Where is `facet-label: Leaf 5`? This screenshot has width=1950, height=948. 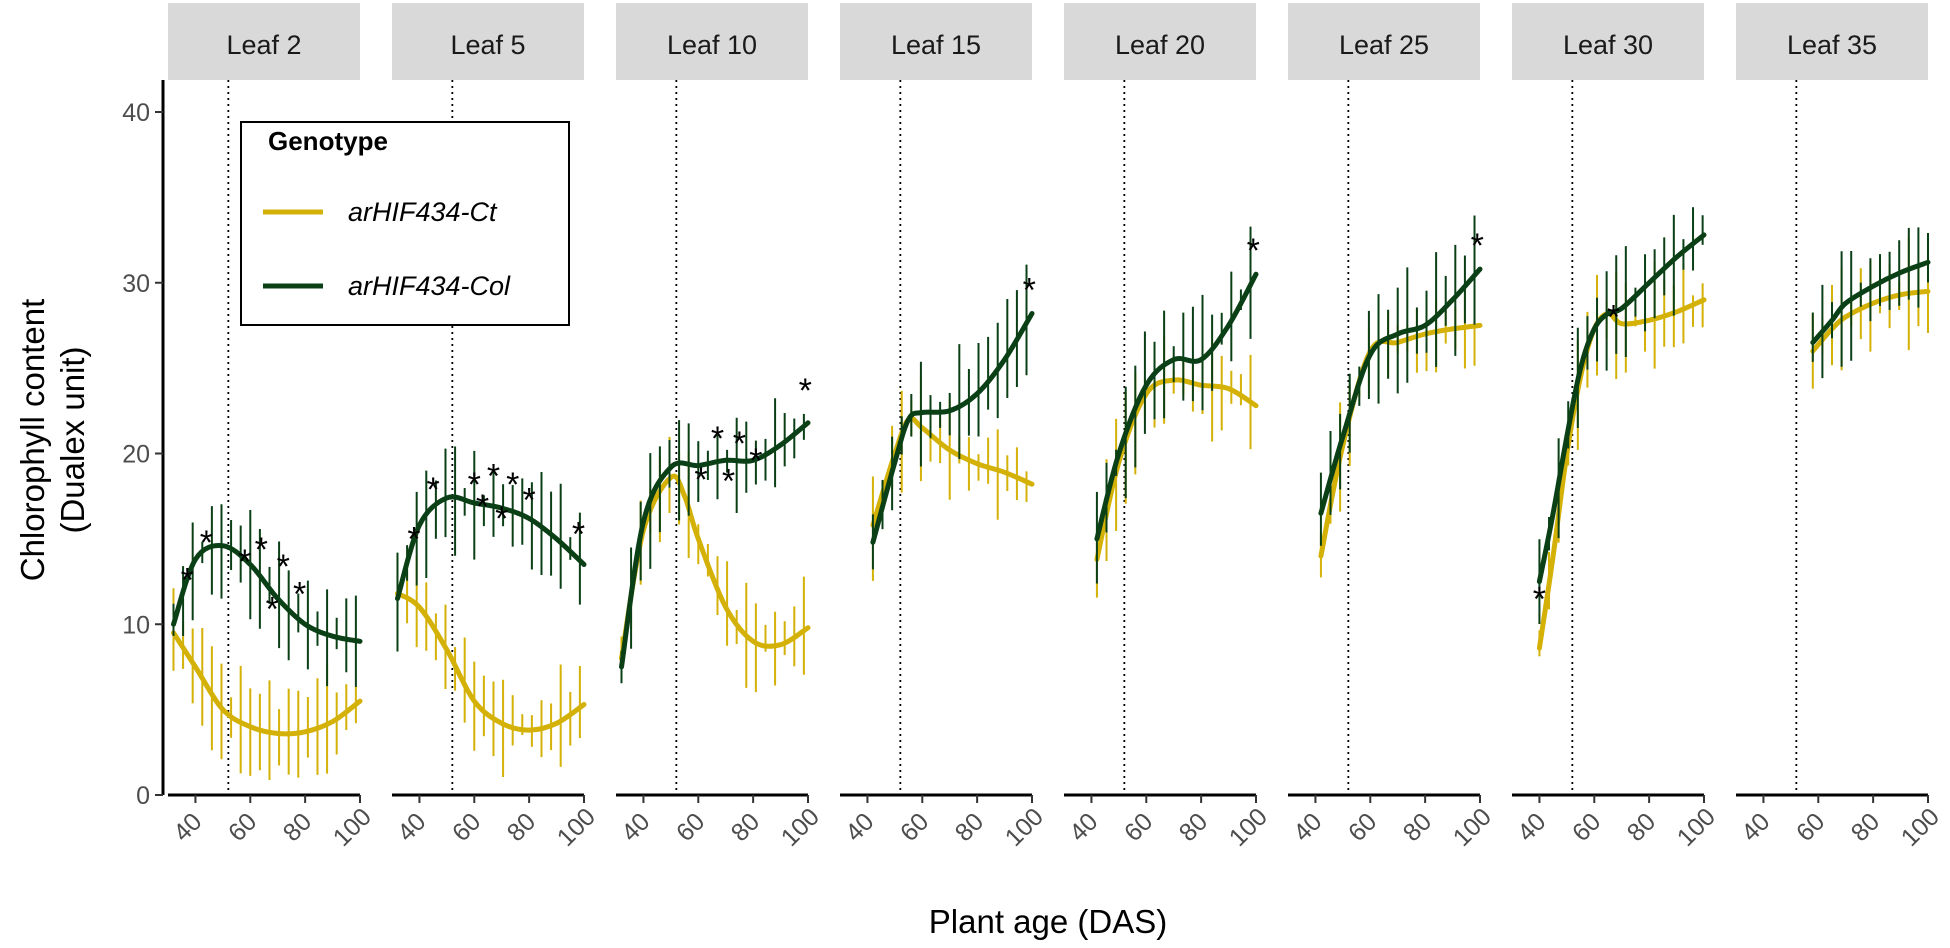 facet-label: Leaf 5 is located at coordinates (487, 45).